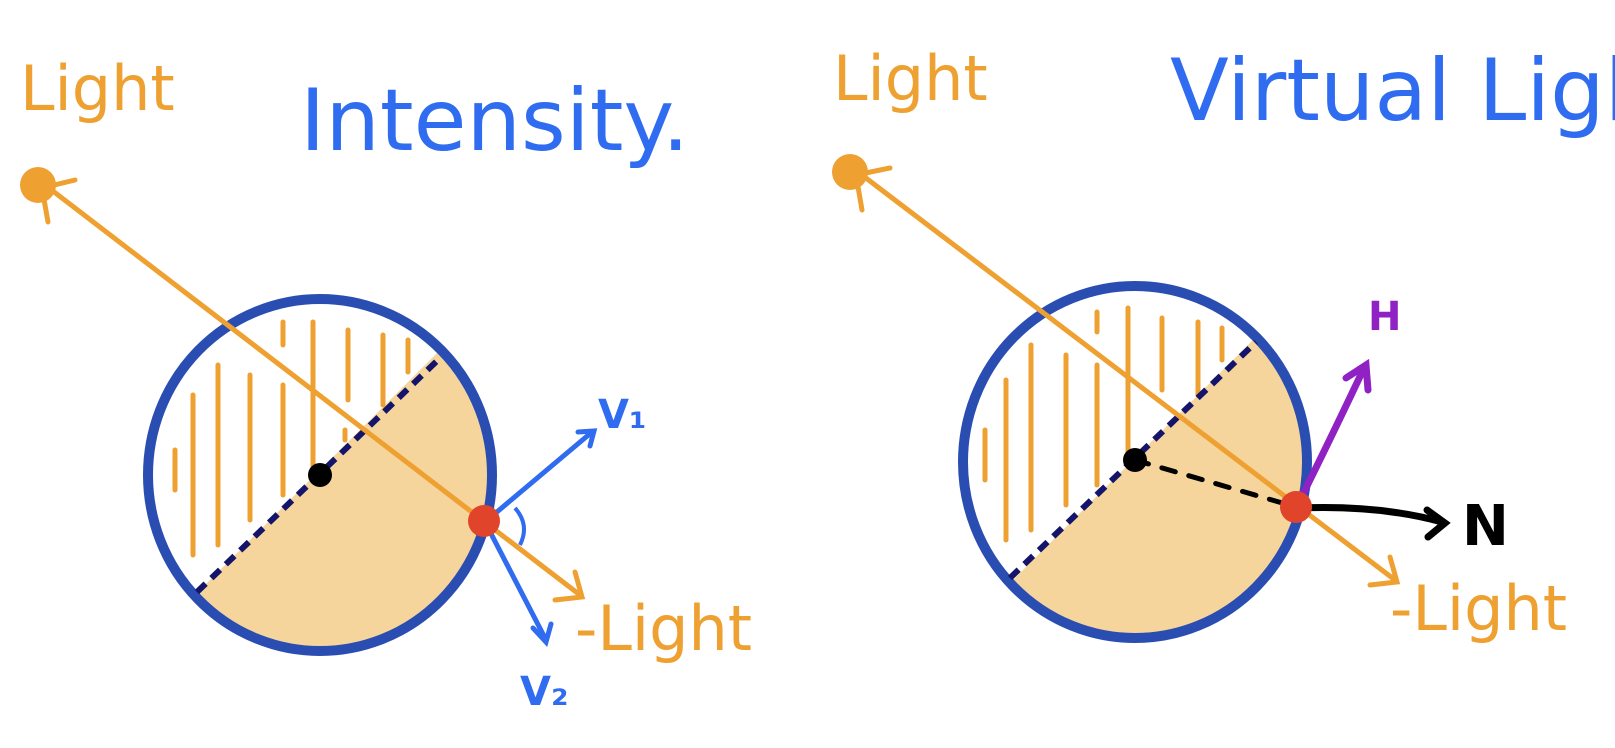  What do you see at coordinates (1373, 522) in the screenshot?
I see `n-vector-arrow` at bounding box center [1373, 522].